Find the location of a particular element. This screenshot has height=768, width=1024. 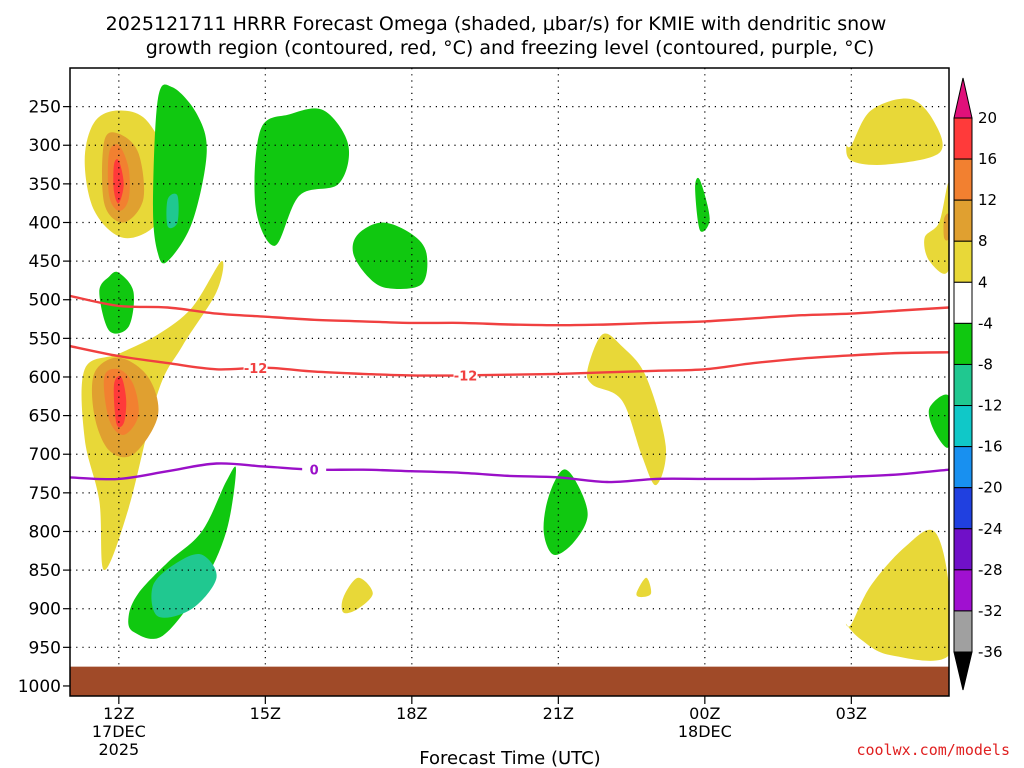

x-tick-label: 00Z is located at coordinates (704, 713).